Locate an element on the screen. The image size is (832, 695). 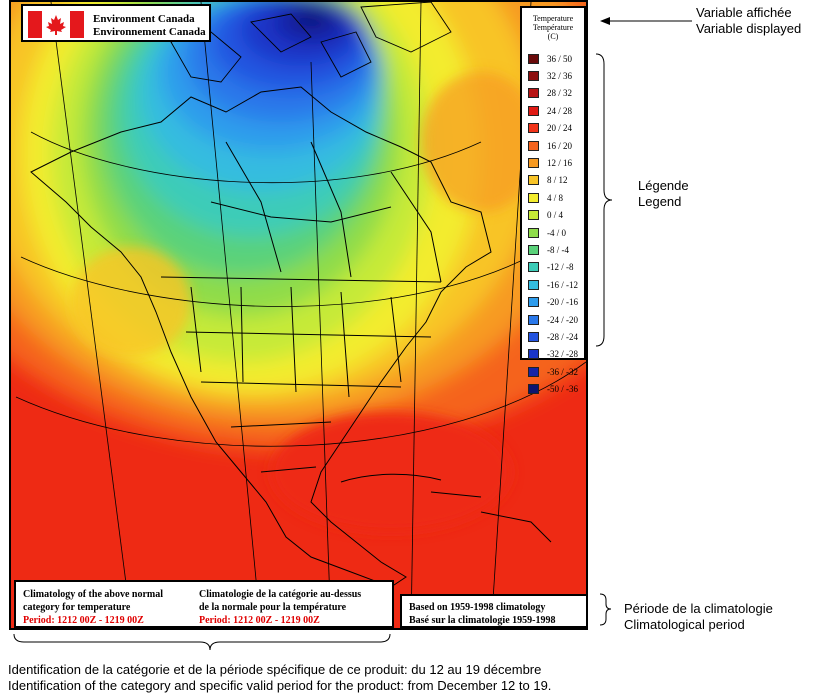
legend-label: 32 / 36 is located at coordinates (560, 76).